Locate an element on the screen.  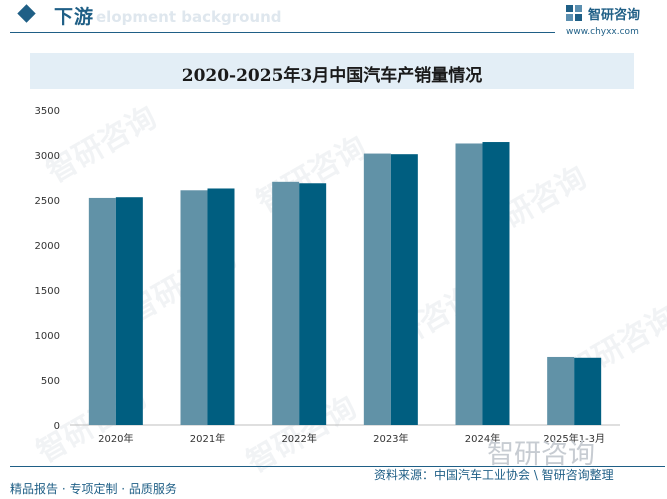
section-title: 下游 is located at coordinates (74, 17).